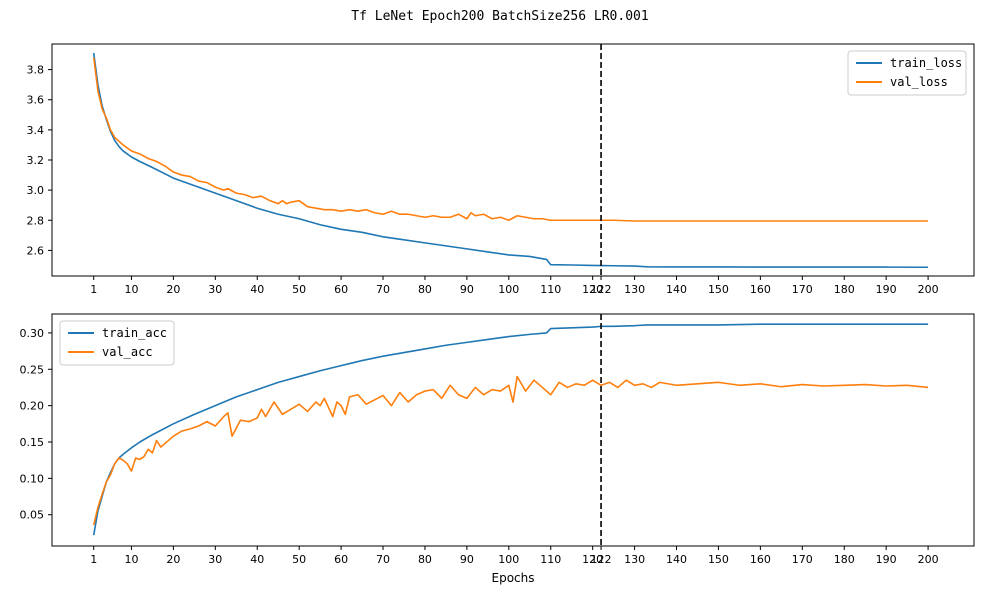  I want to click on loss-x-tick-label: 90, so click(467, 289).